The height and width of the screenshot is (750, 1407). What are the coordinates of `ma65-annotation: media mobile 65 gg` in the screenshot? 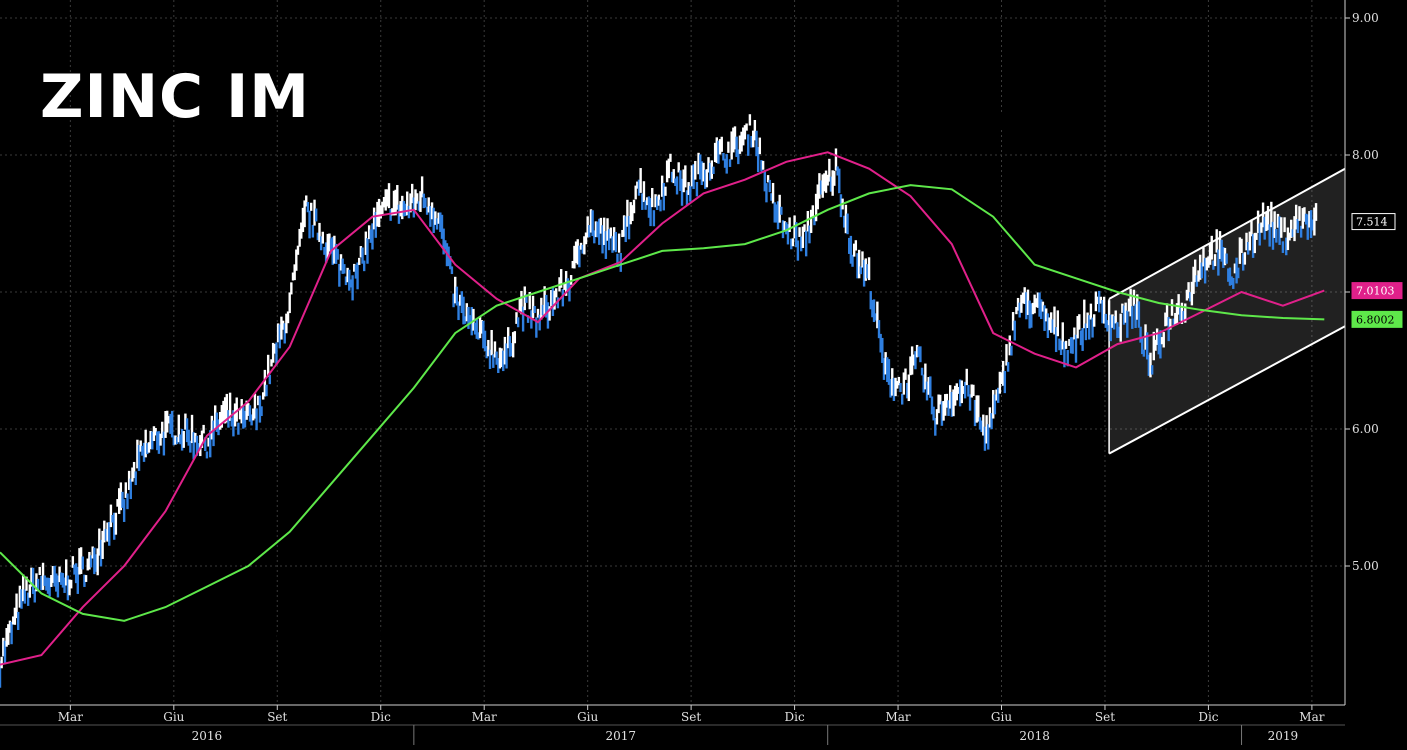 It's located at (1046, 119).